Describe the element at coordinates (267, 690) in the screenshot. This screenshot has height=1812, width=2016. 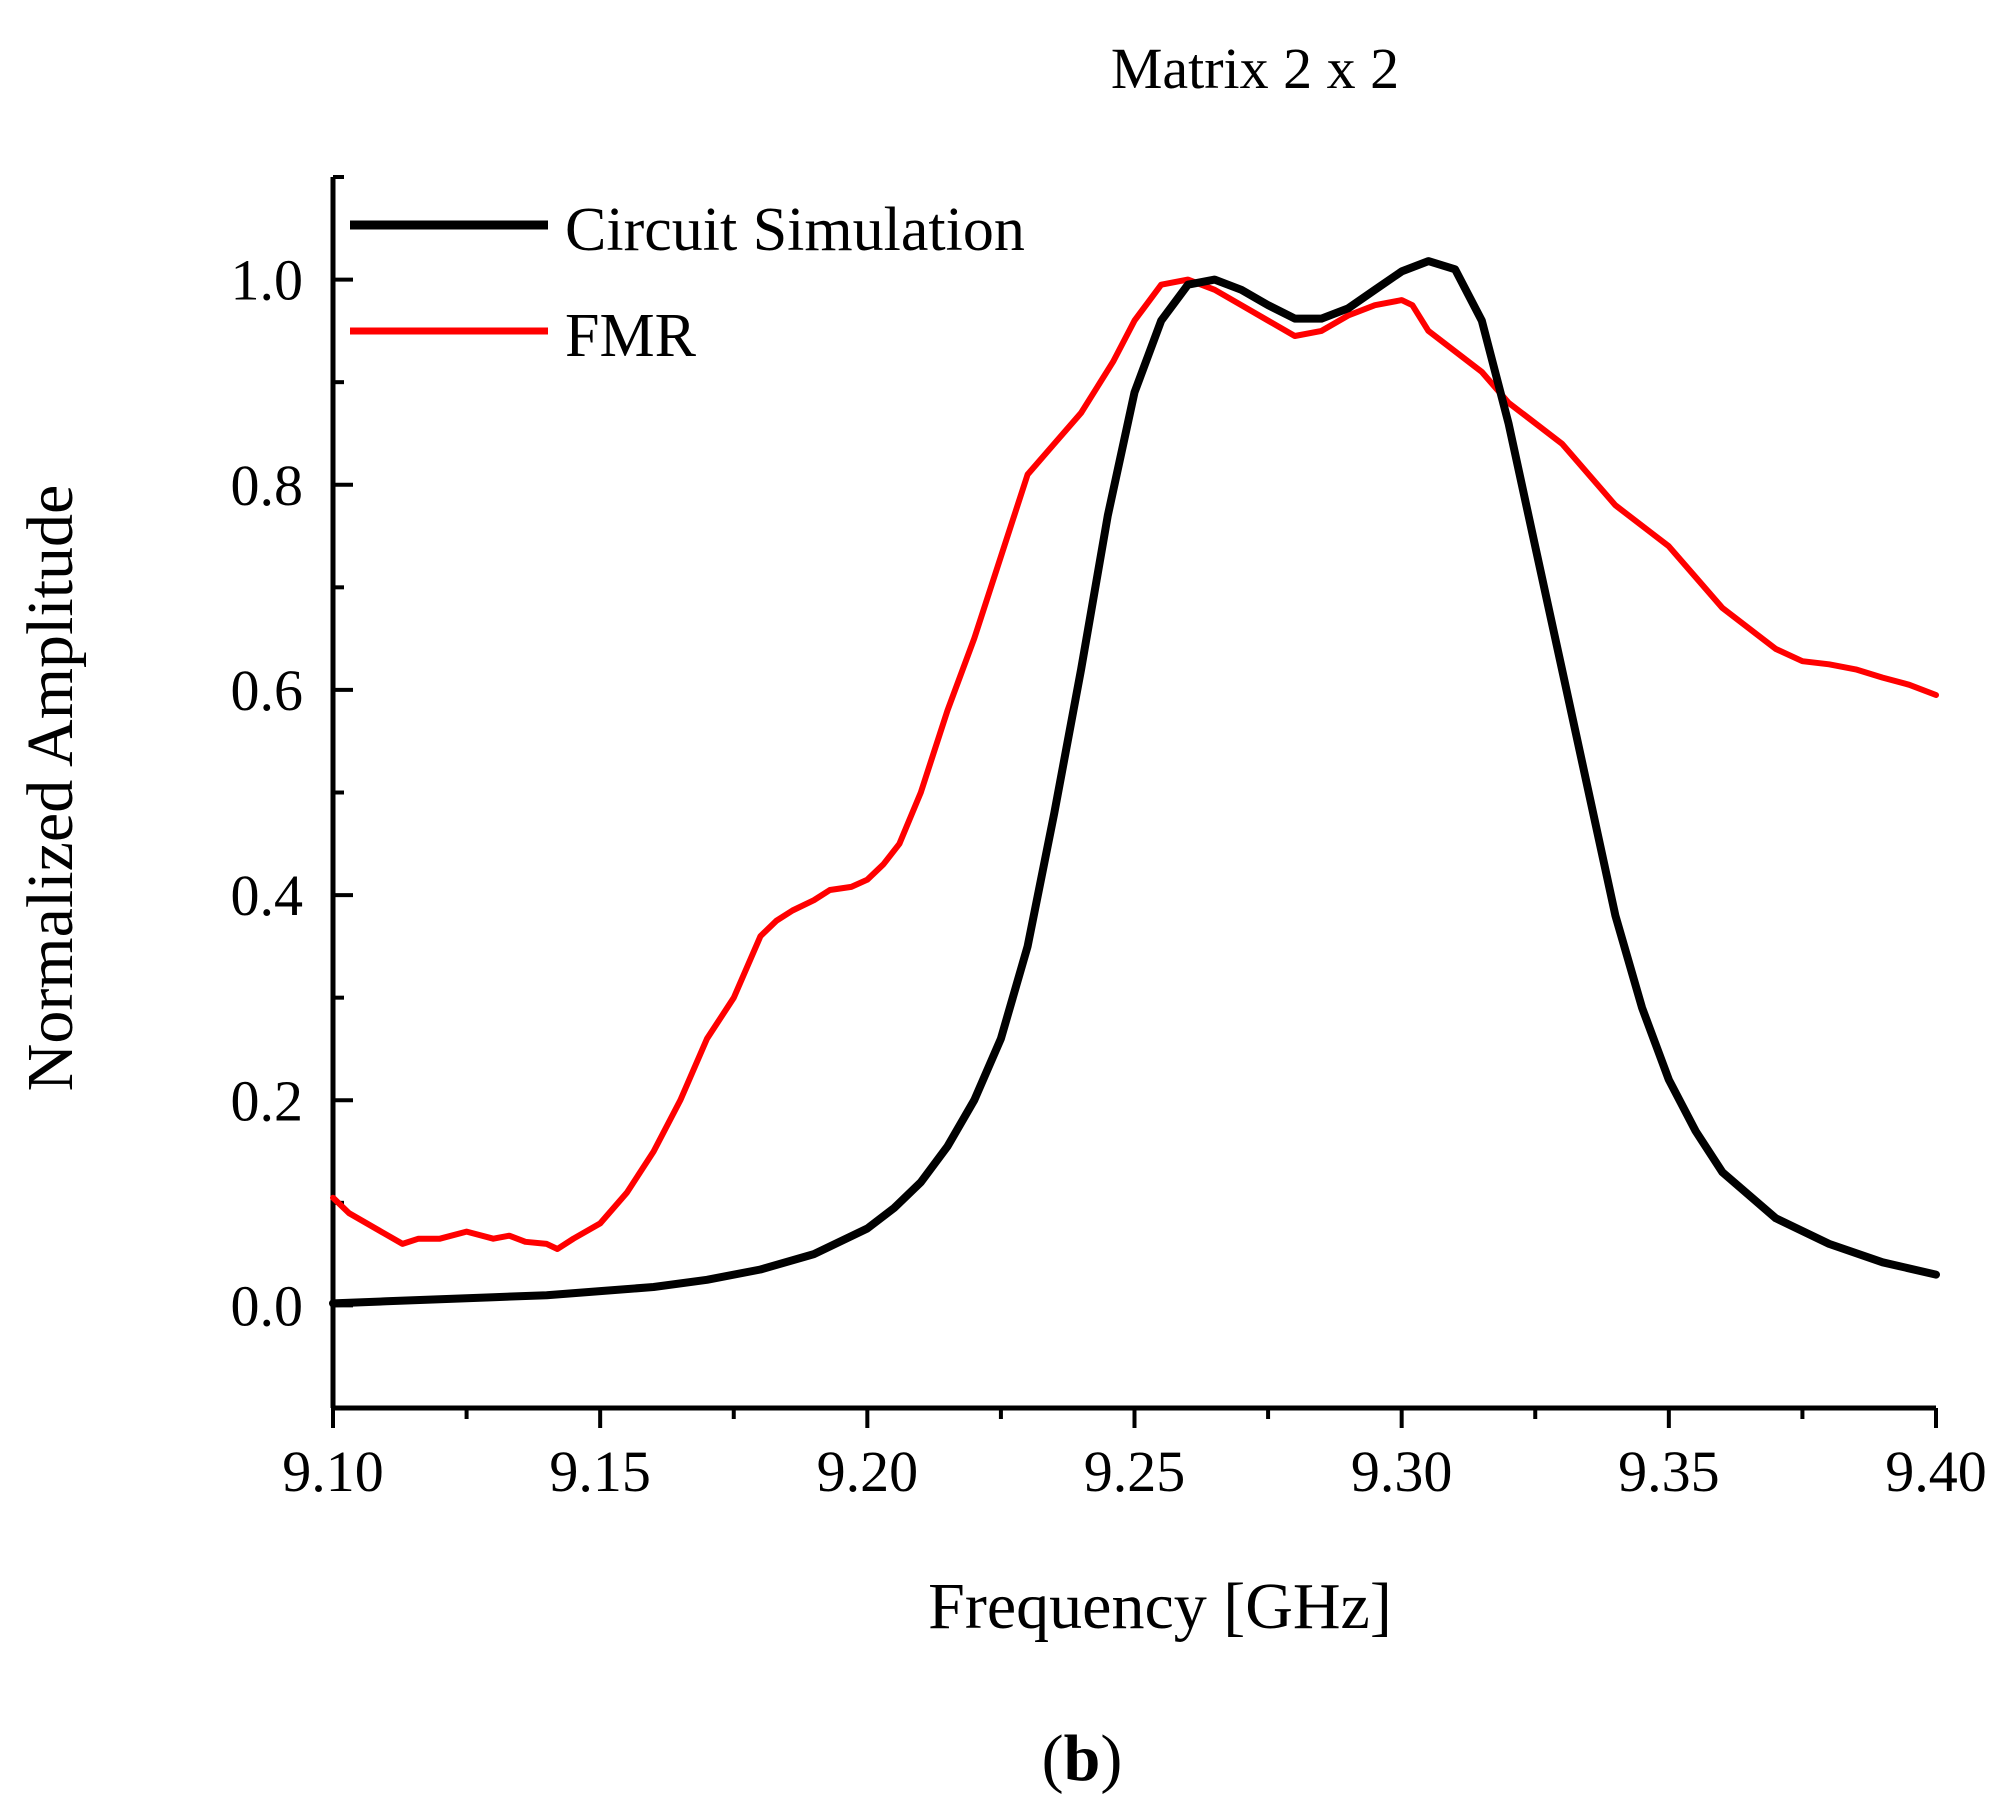
I see `y-tick-label: 0.6` at that location.